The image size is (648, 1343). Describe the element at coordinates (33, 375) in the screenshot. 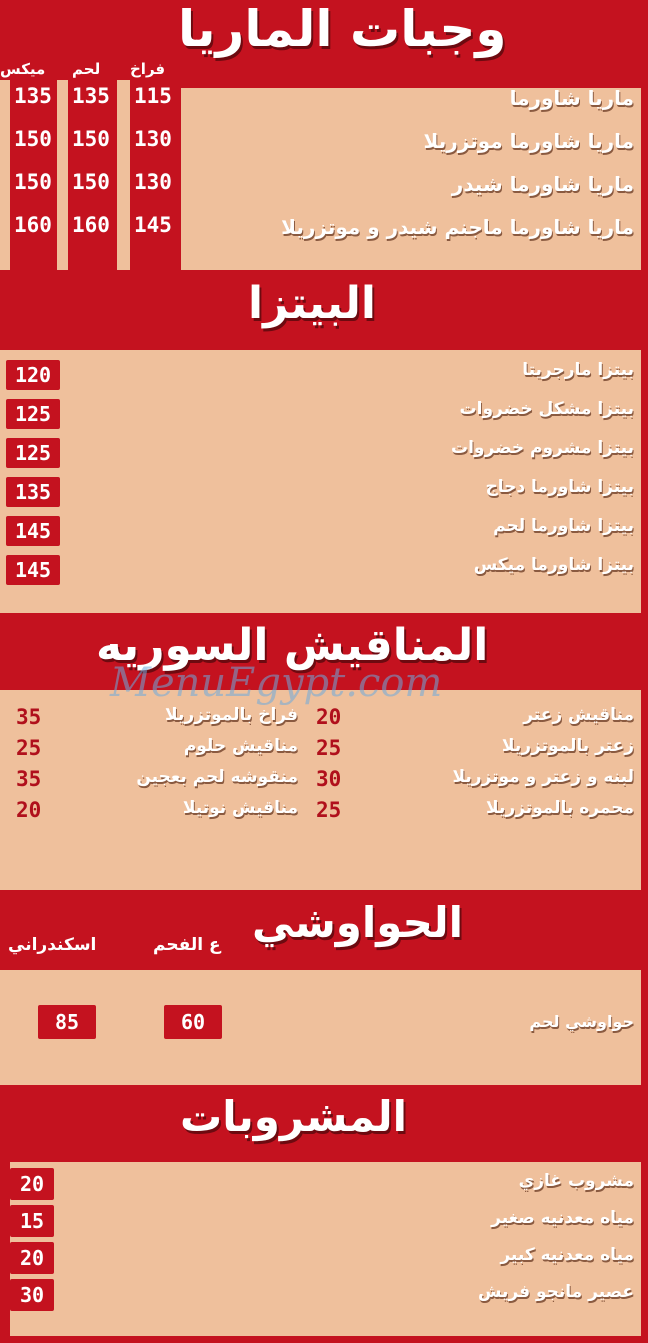

I see `menu-item-price: 120` at that location.